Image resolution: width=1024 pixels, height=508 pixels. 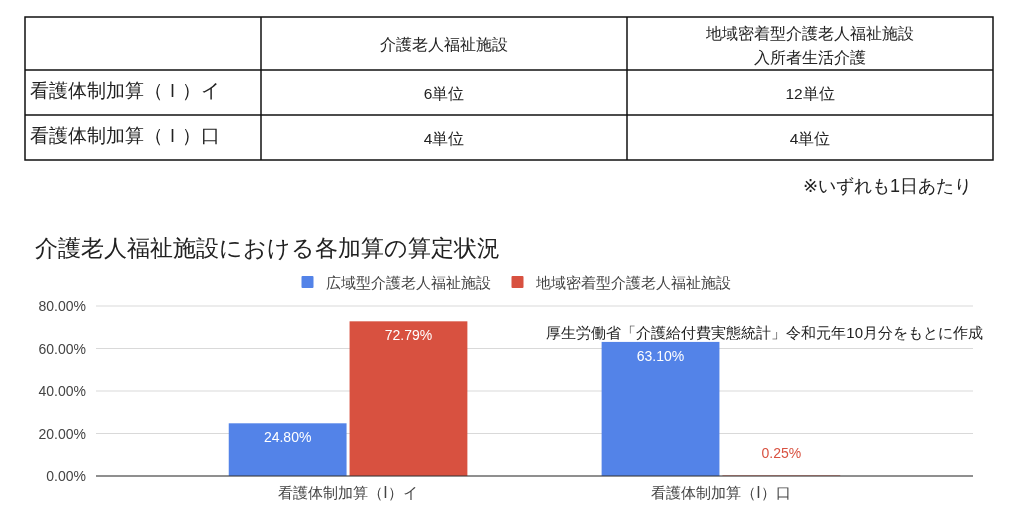 I want to click on x-tick-label: 看護体制加算（Ⅰ）口, so click(x=721, y=492).